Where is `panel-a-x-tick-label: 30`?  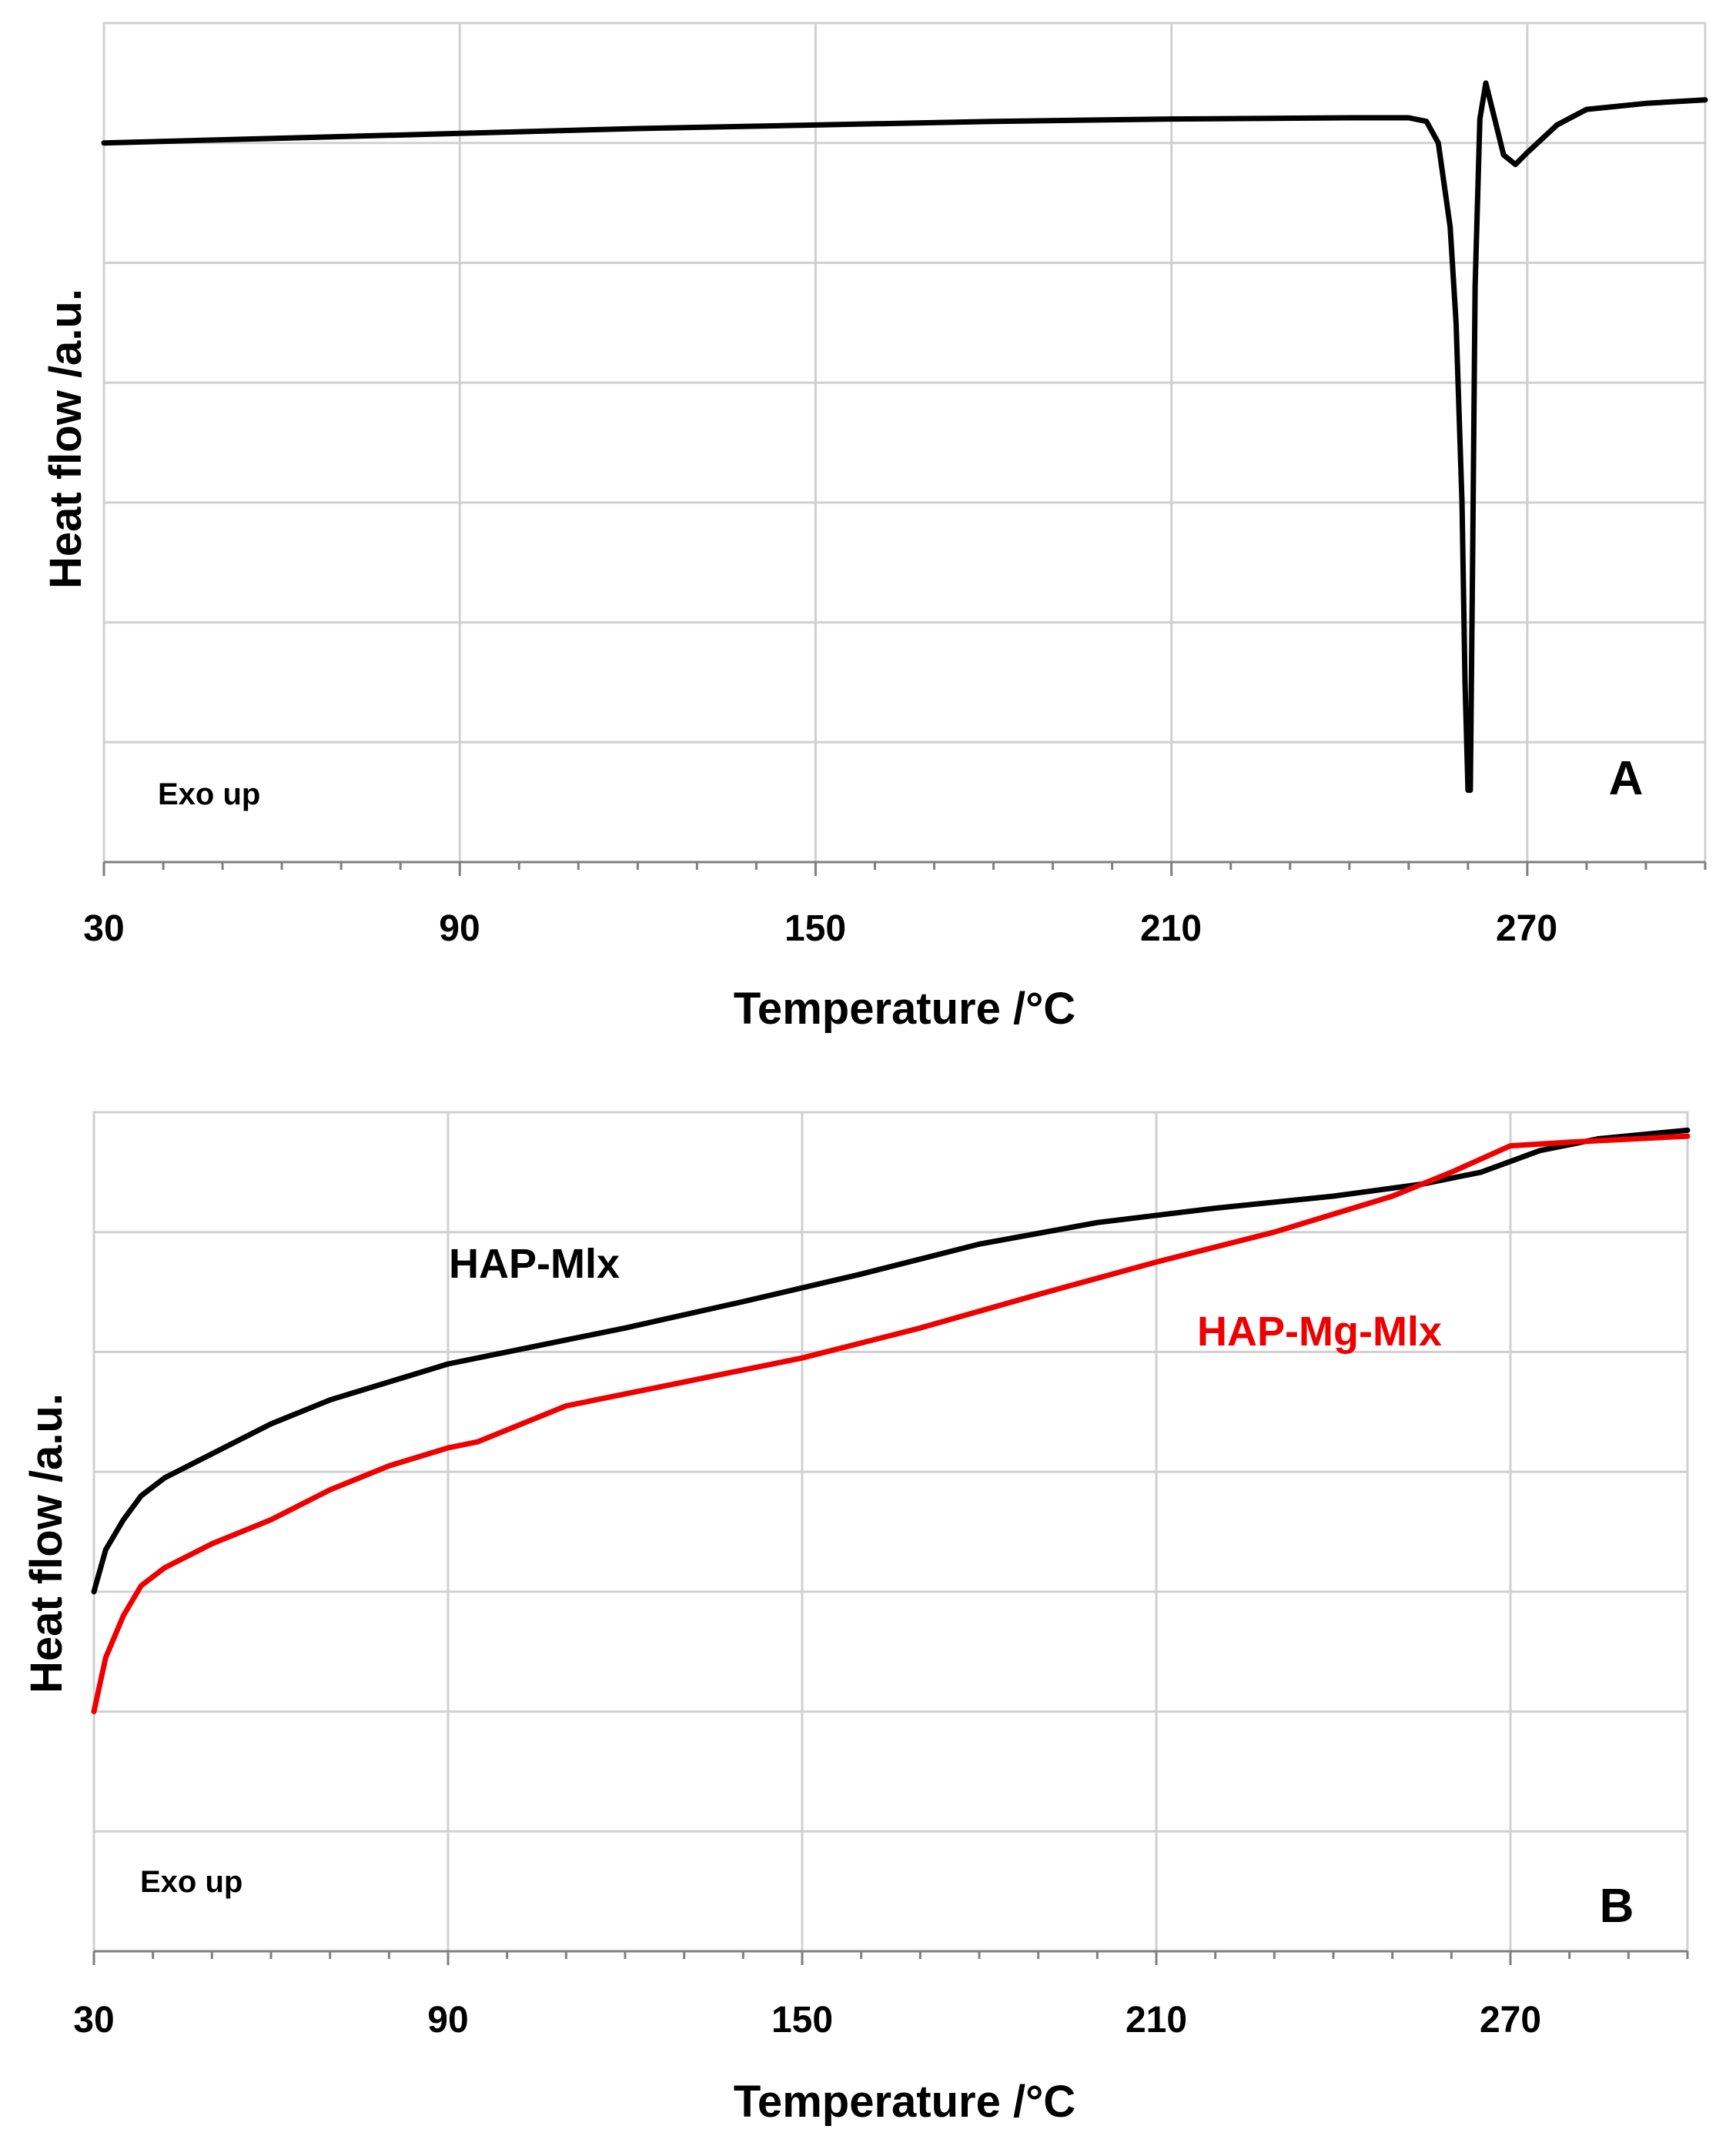
panel-a-x-tick-label: 30 is located at coordinates (104, 928).